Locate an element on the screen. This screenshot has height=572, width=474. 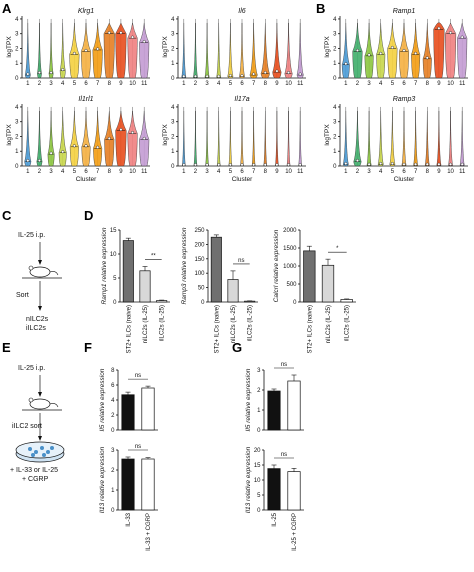
significance-label: ns is located at coordinates (284, 365).